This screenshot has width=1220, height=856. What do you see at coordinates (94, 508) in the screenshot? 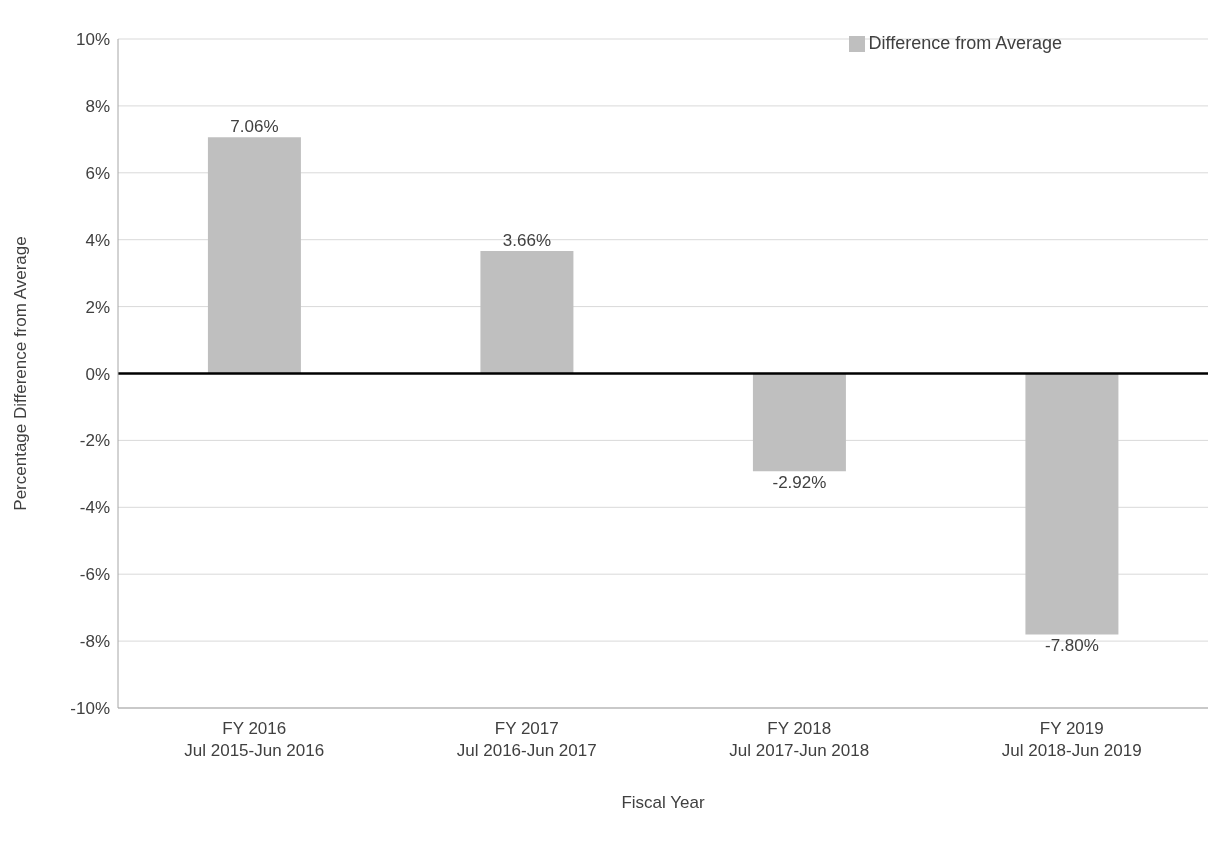
I see `y-tick-label: -4%` at bounding box center [94, 508].